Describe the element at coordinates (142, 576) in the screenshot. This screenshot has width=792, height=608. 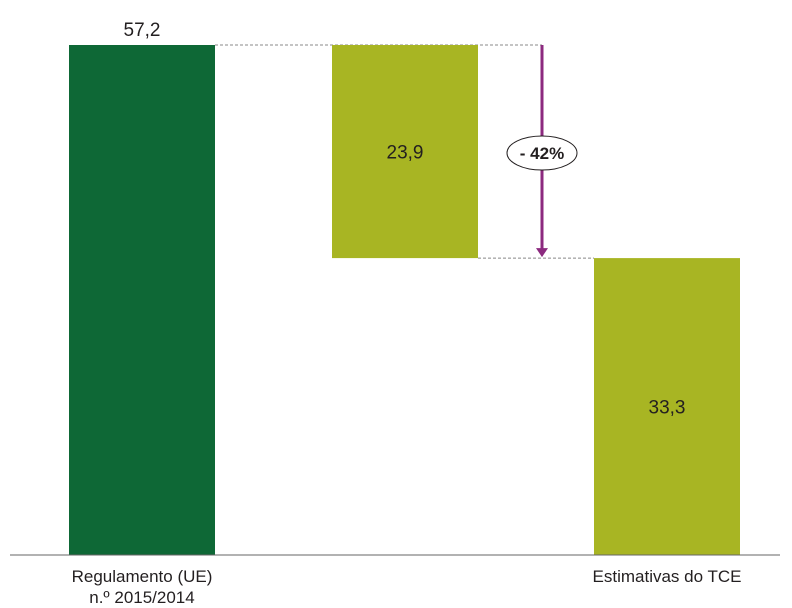
I see `category-label-1-line-1: Regulamento (UE)` at that location.